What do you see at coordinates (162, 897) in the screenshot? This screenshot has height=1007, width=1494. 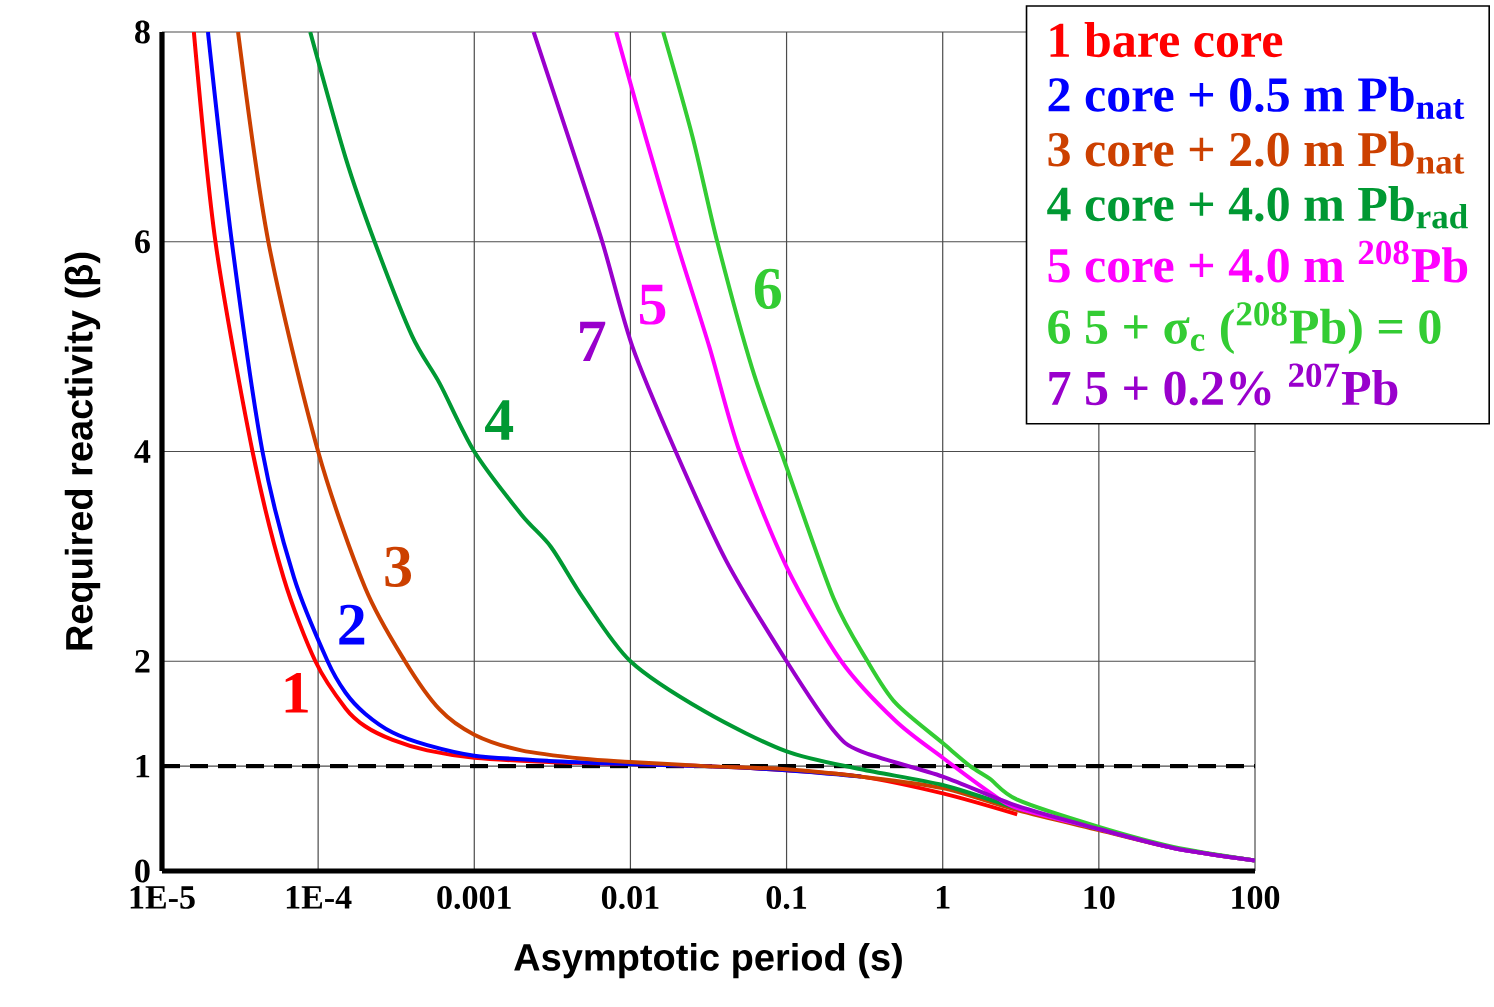 I see `x-tick-label: 1E-5` at bounding box center [162, 897].